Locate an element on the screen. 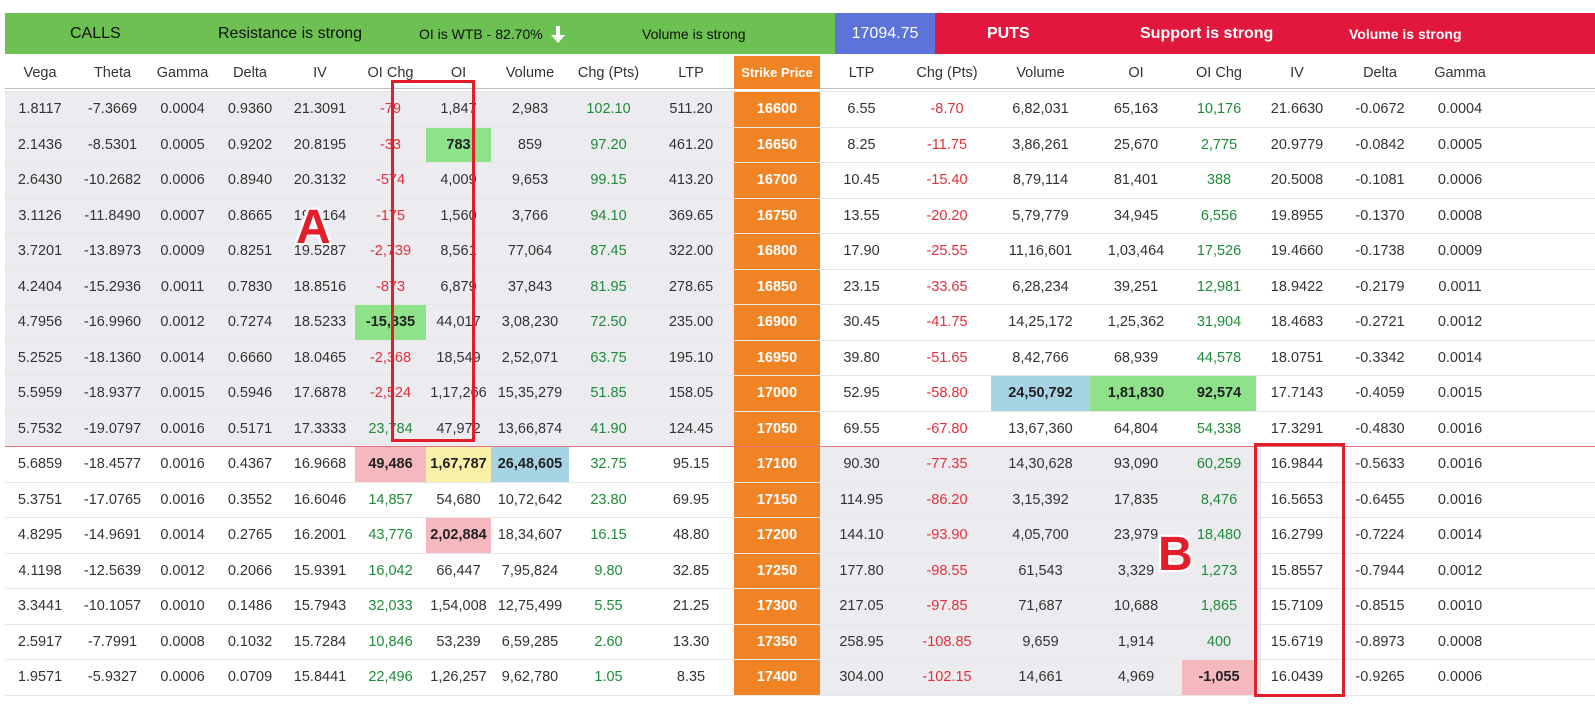 This screenshot has height=725, width=1595. put-iv-cell: 16.9844 is located at coordinates (1297, 464).